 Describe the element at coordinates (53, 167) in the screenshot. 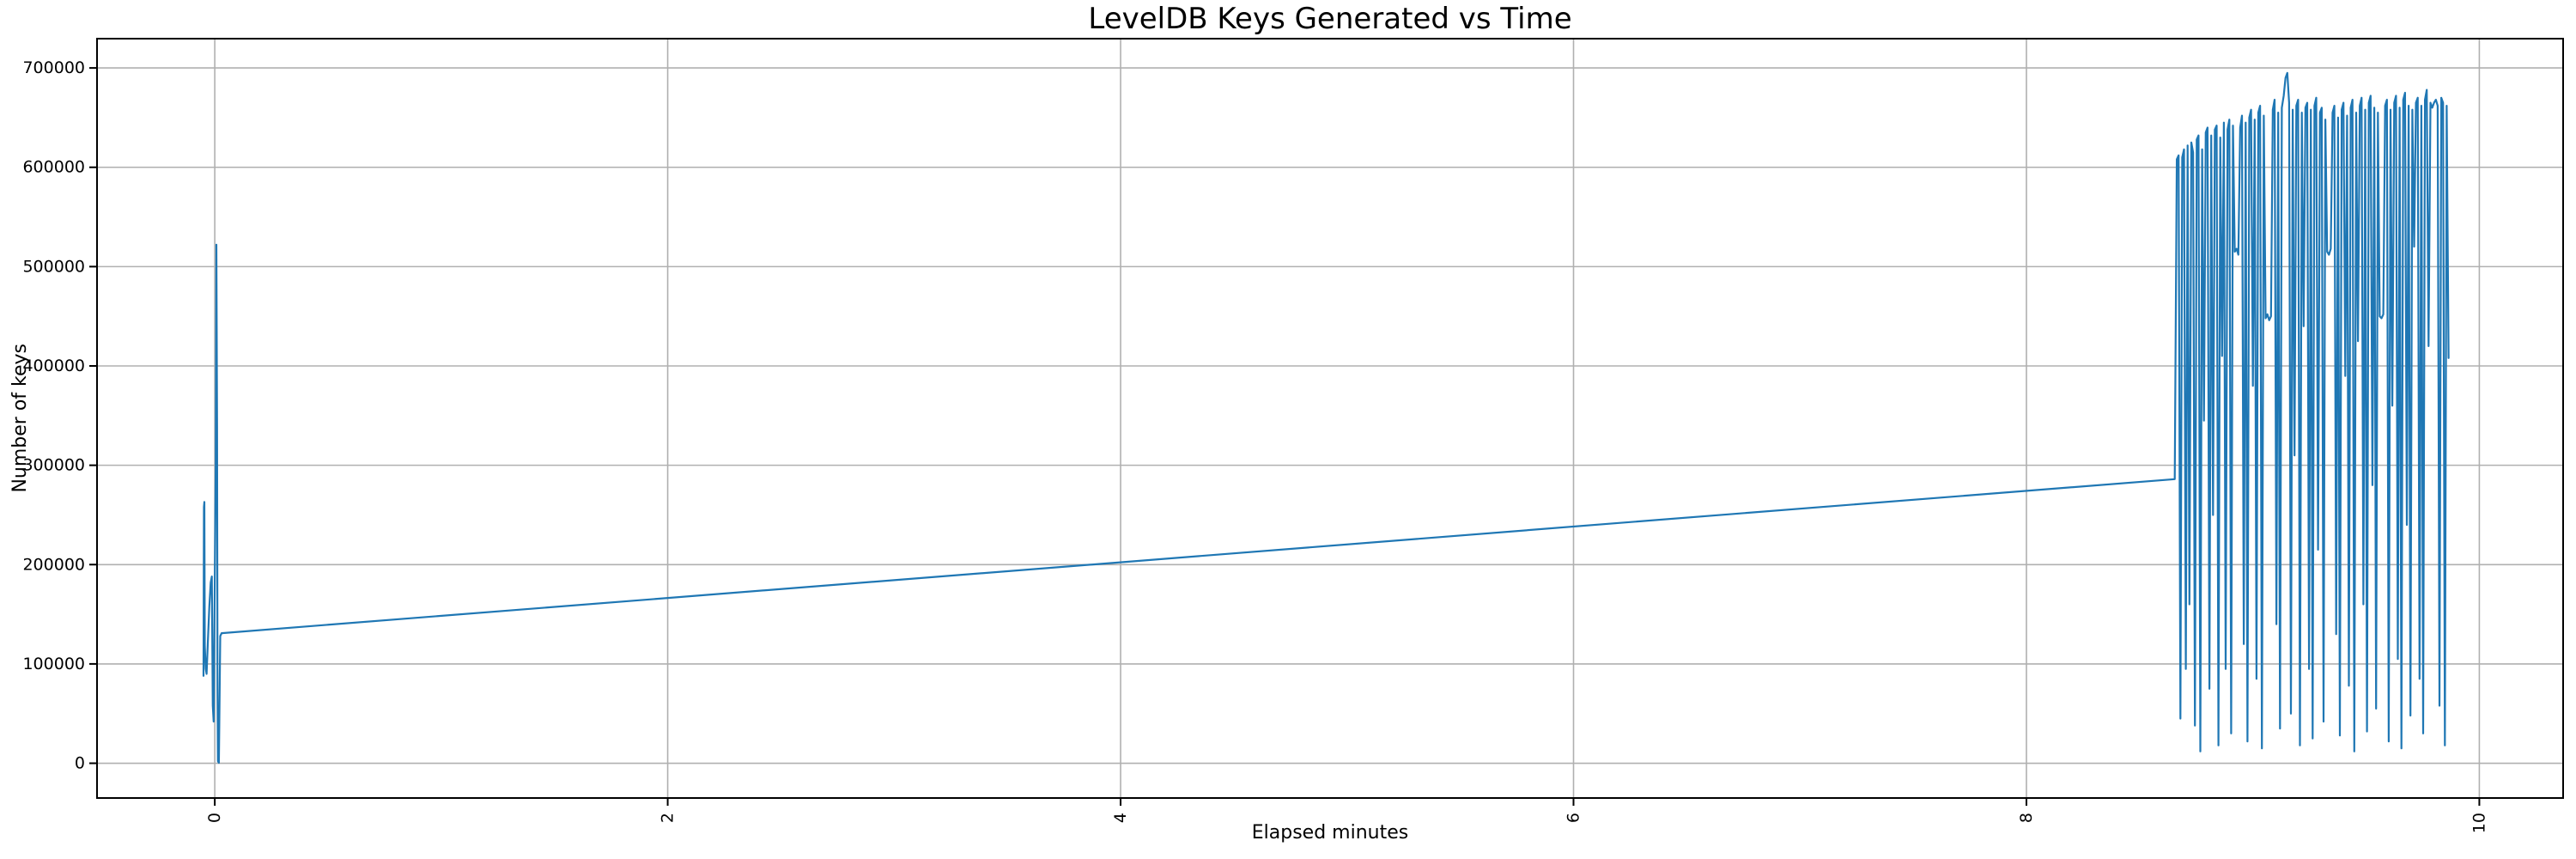

I see `y-tick-label: 600000` at that location.